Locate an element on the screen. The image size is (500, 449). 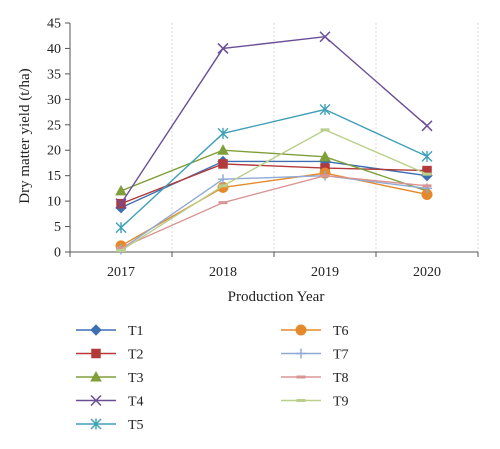
legend-label: T9 is located at coordinates (341, 402).